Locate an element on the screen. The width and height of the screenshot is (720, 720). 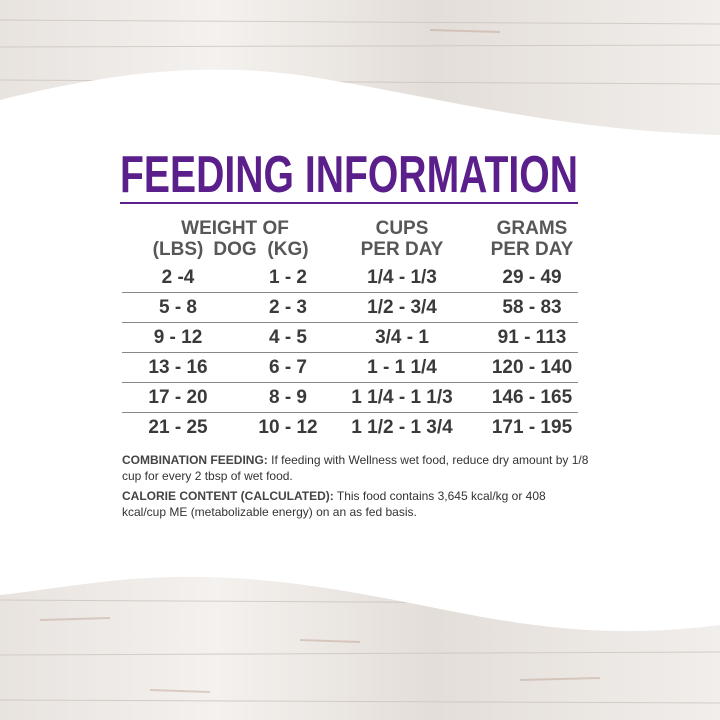
header-cups: PER DAY is located at coordinates (402, 249).